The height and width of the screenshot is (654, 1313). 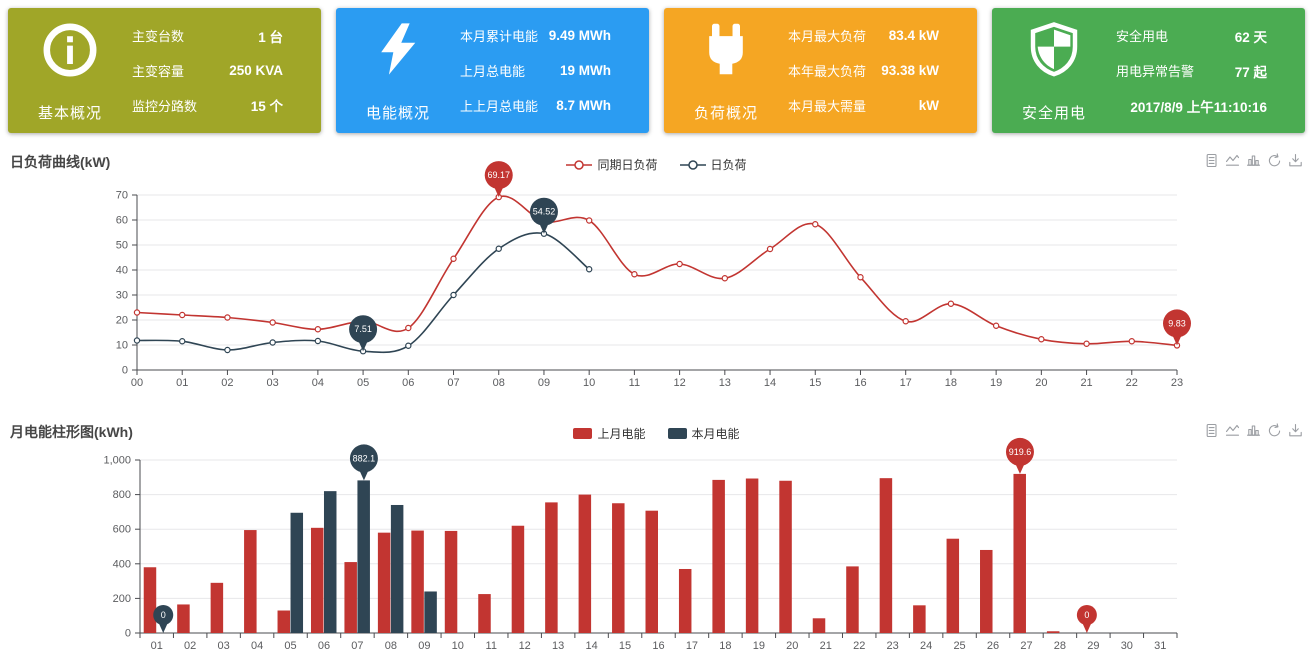 I want to click on monthly-energy-legend: 上月电能 本月电能, so click(x=656, y=433).